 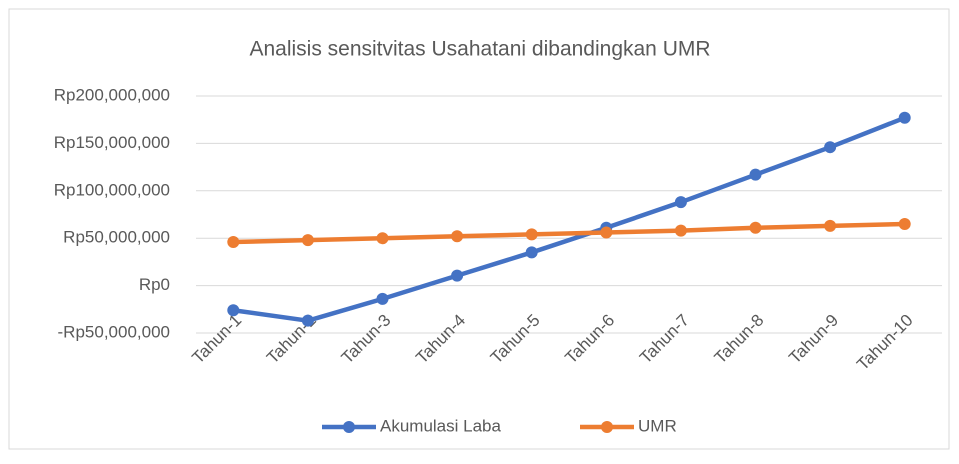 What do you see at coordinates (441, 425) in the screenshot?
I see `legend-label: Akumulasi Laba` at bounding box center [441, 425].